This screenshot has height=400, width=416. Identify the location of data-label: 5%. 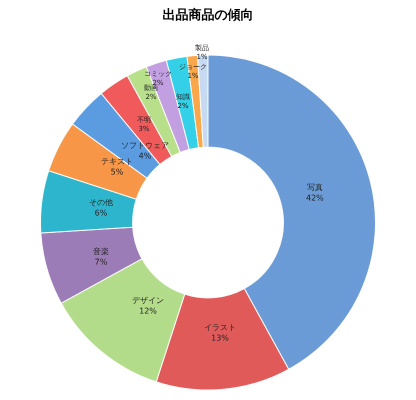
(117, 171).